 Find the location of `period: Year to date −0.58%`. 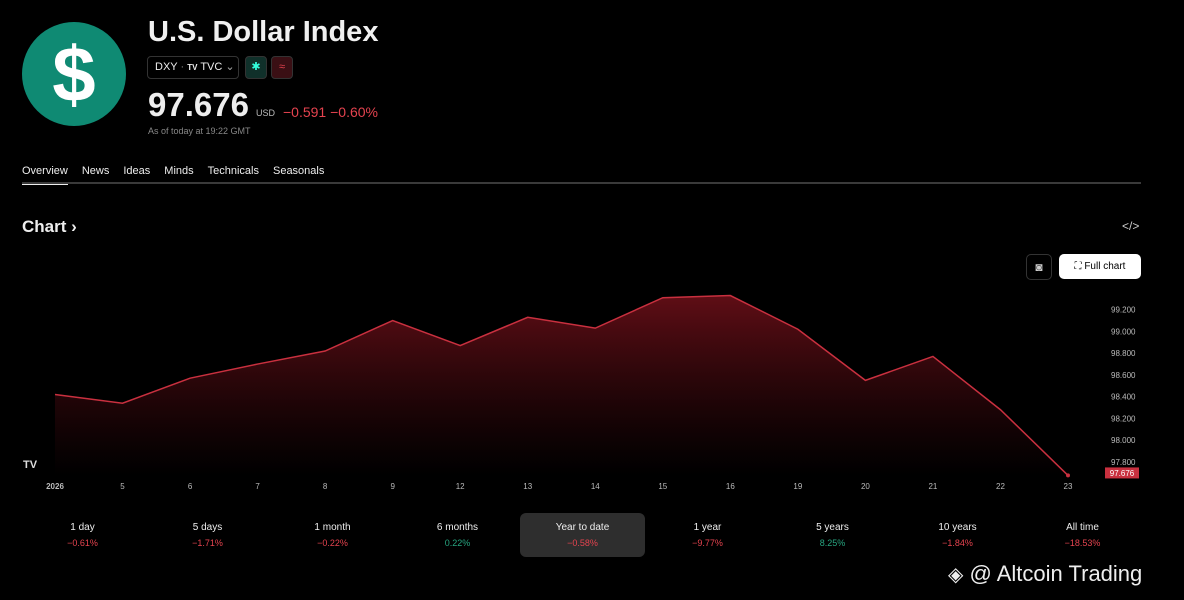

period: Year to date −0.58% is located at coordinates (582, 535).